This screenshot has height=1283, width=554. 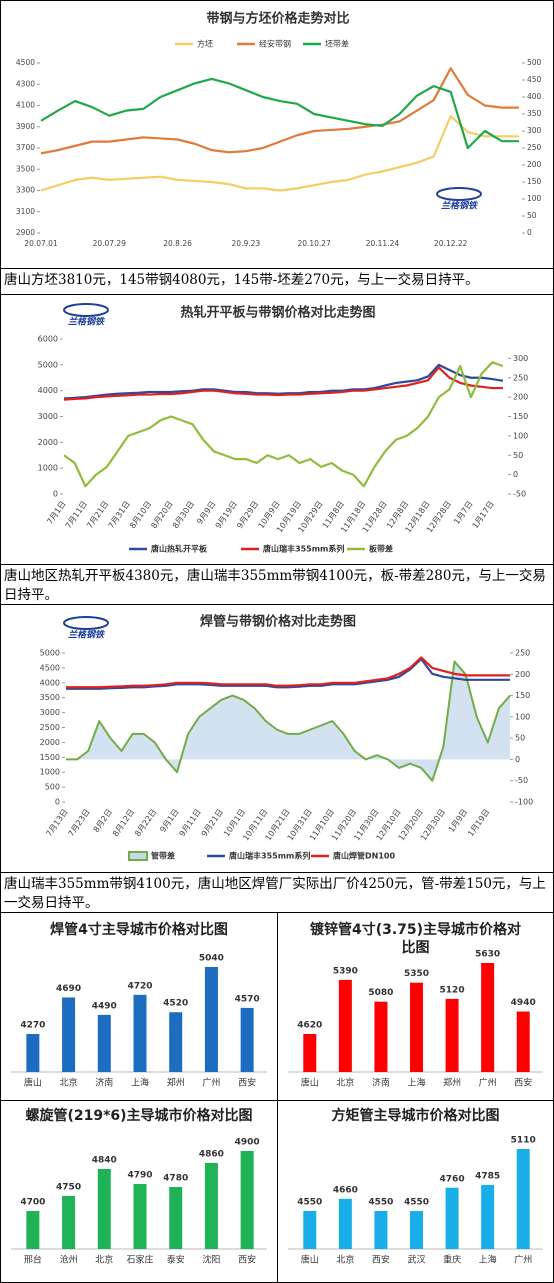 I want to click on value-label: 5350, so click(x=416, y=974).